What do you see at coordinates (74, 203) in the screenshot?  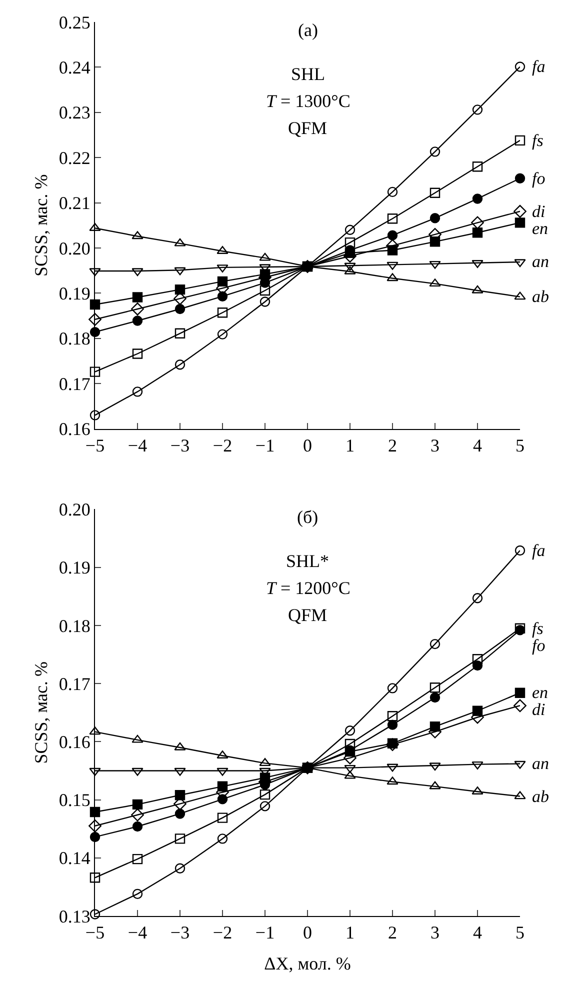 I see `y-tick-label: 0.21` at bounding box center [74, 203].